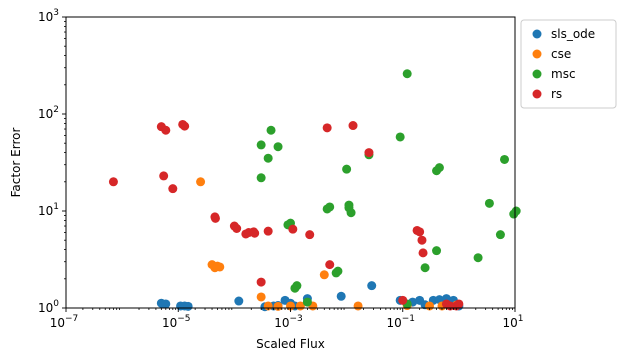 This screenshot has height=353, width=621. Describe the element at coordinates (48, 16) in the screenshot. I see `tick-label: 10³` at that location.